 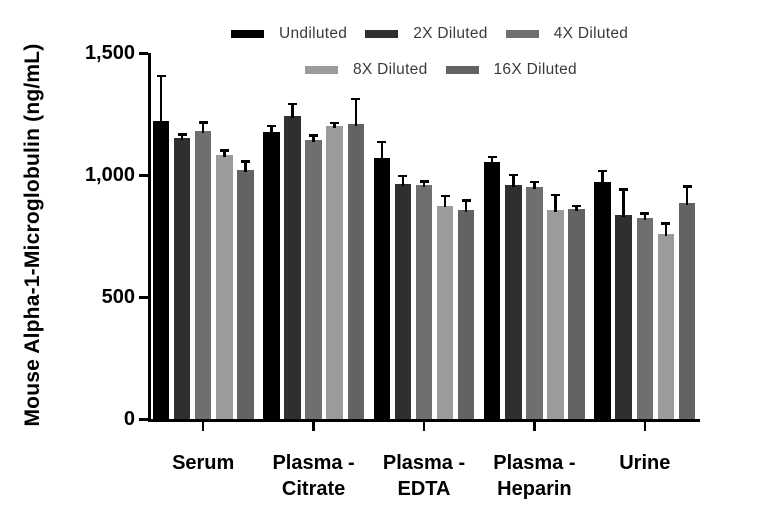 I want to click on legend-swatch-undiluted, so click(x=247, y=34).